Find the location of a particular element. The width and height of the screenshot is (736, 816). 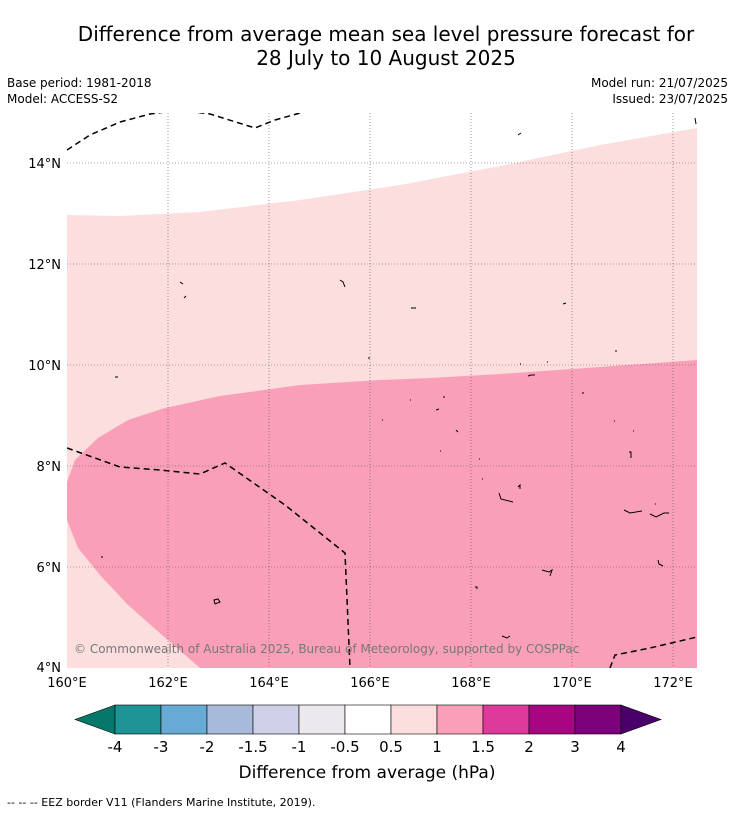

meta-left: Base period: 1981-2018 Model: ACCESS-S2 is located at coordinates (79, 91).